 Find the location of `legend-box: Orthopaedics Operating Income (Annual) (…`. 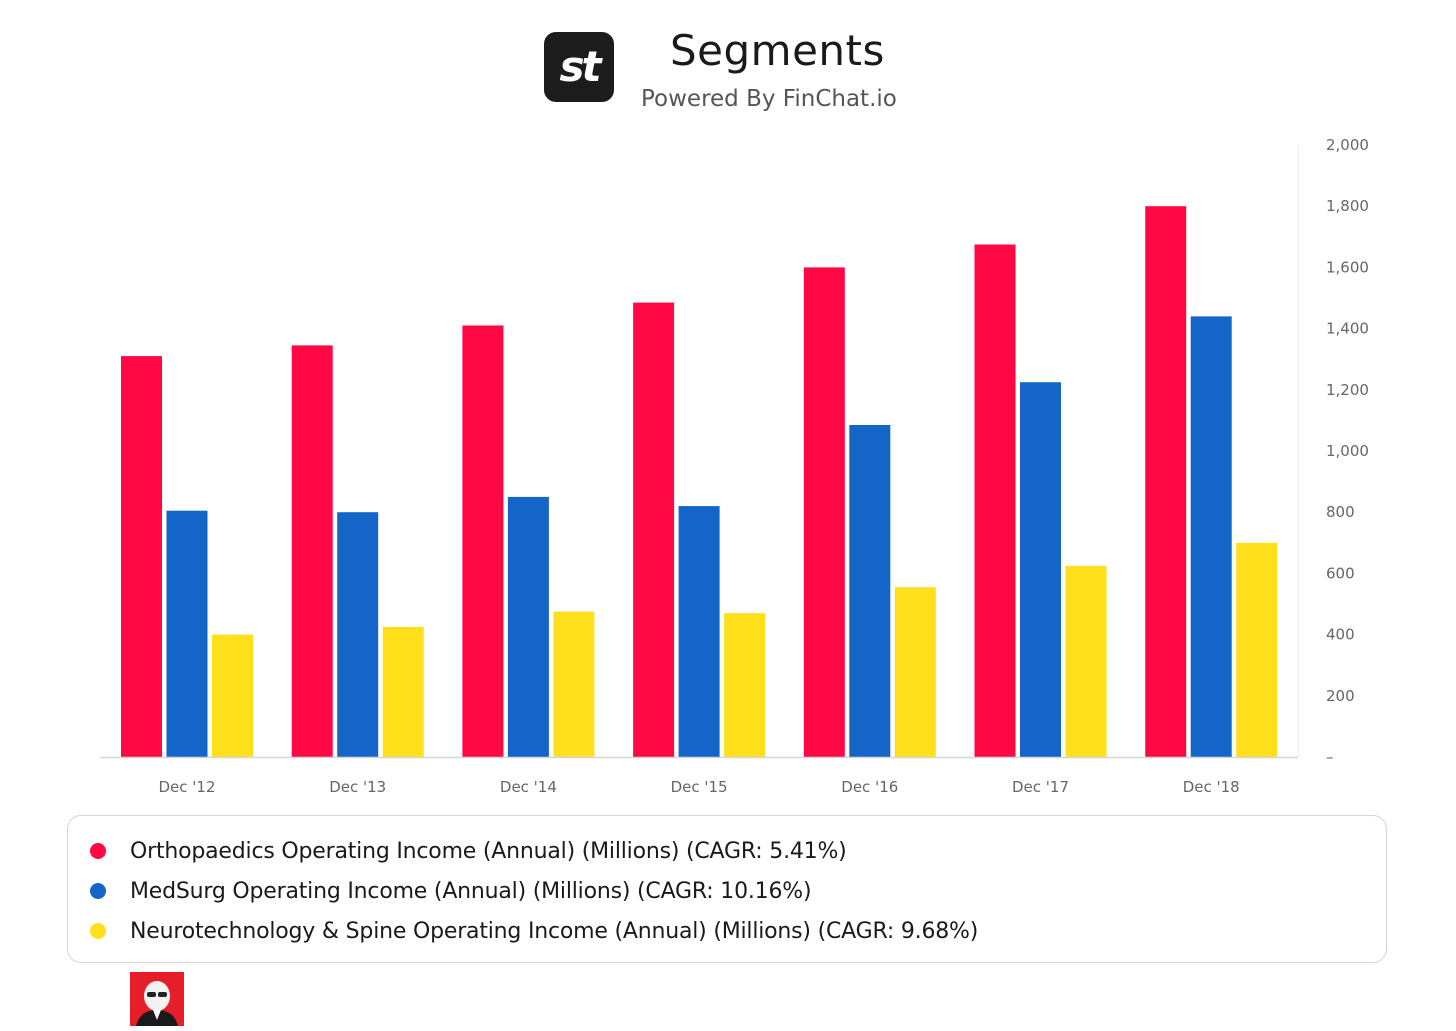

legend-box: Orthopaedics Operating Income (Annual) (… is located at coordinates (727, 889).